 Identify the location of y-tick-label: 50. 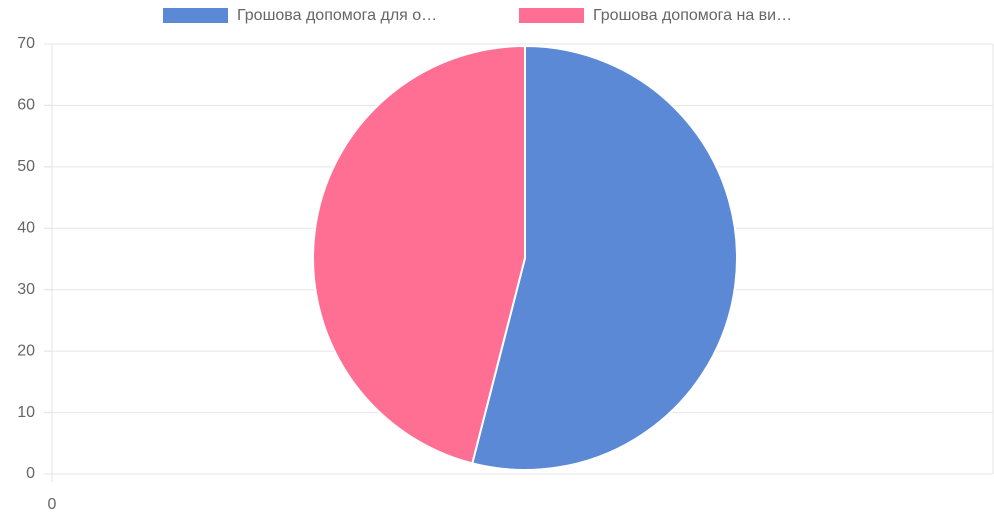
(26, 166).